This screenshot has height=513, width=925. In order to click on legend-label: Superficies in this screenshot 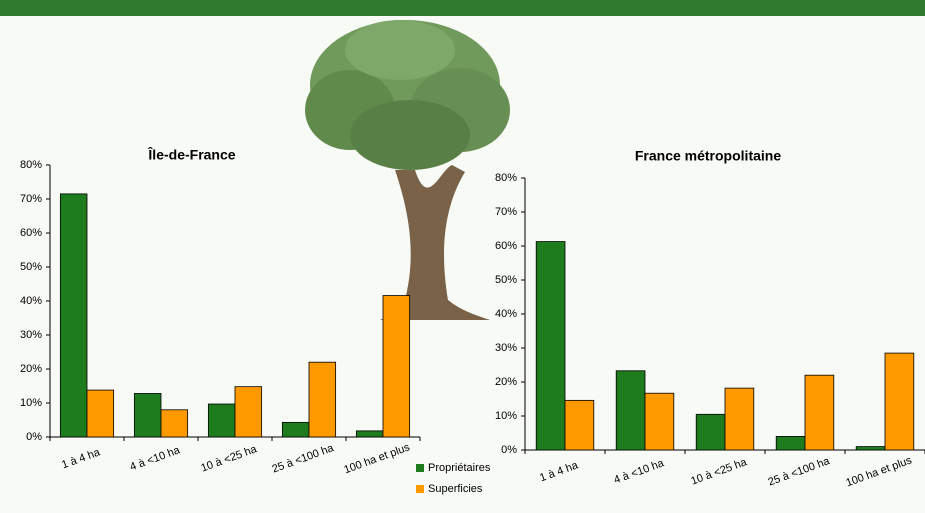, I will do `click(455, 489)`.